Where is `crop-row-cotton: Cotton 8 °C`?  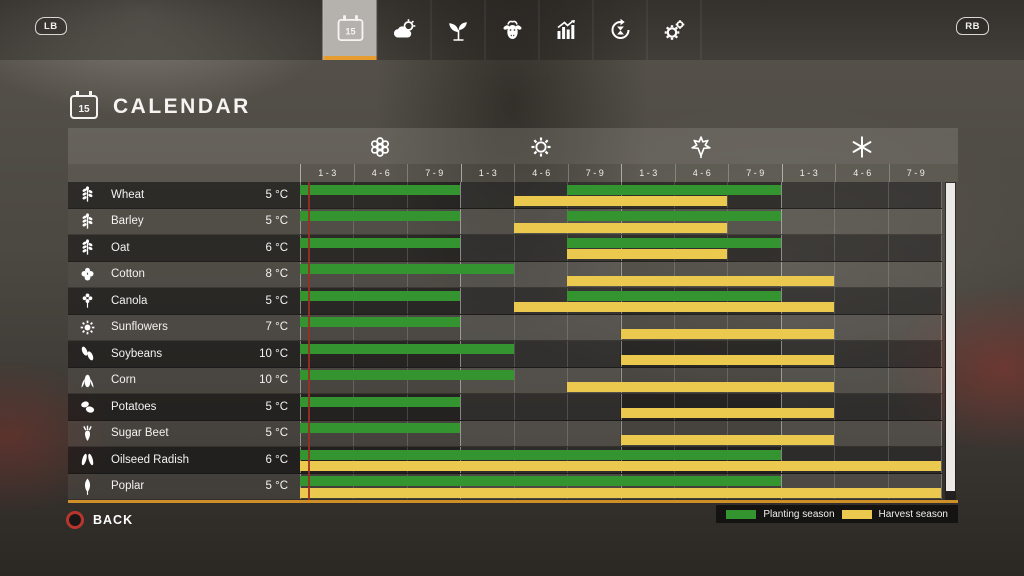 crop-row-cotton: Cotton 8 °C is located at coordinates (505, 274).